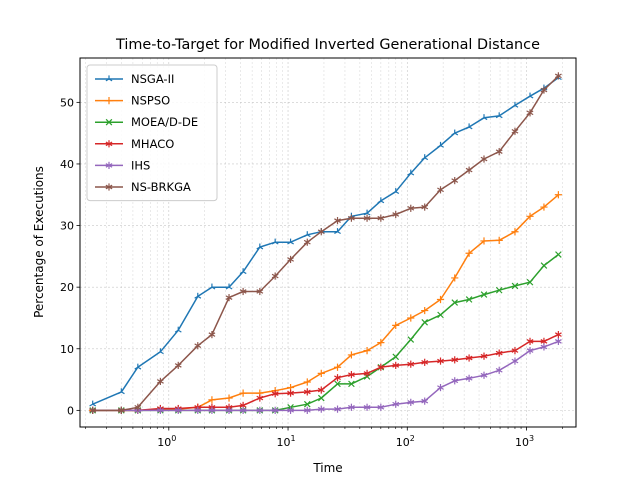 The image size is (640, 484). What do you see at coordinates (152, 133) in the screenshot?
I see `legend: NSGA-II NSPSO MOEA/D-DE MHACO IHS NS-BRKGA` at bounding box center [152, 133].